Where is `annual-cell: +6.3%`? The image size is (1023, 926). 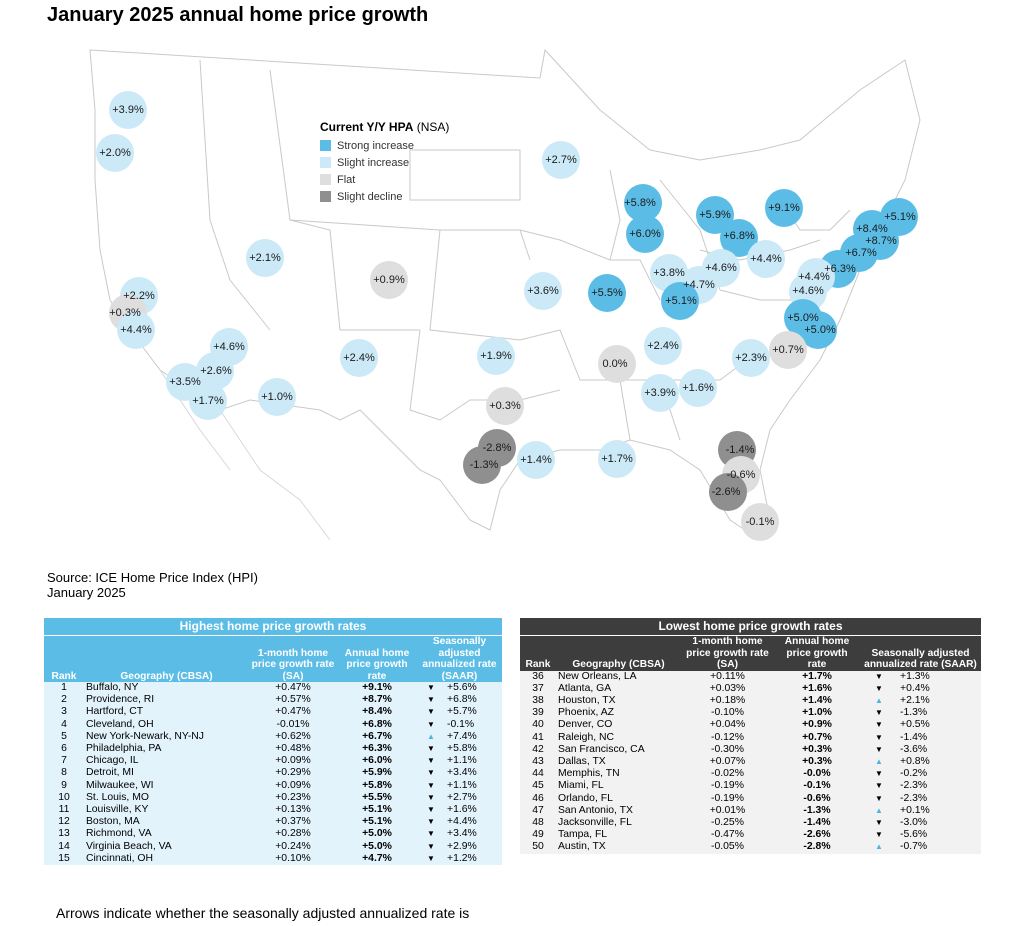 annual-cell: +6.3% is located at coordinates (377, 749).